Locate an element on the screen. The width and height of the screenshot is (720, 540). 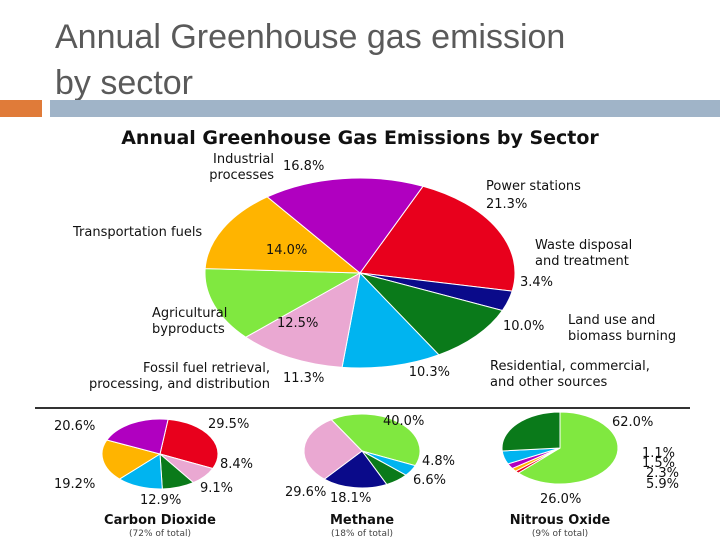
pie1-title: Carbon Dioxide is located at coordinates (160, 520).